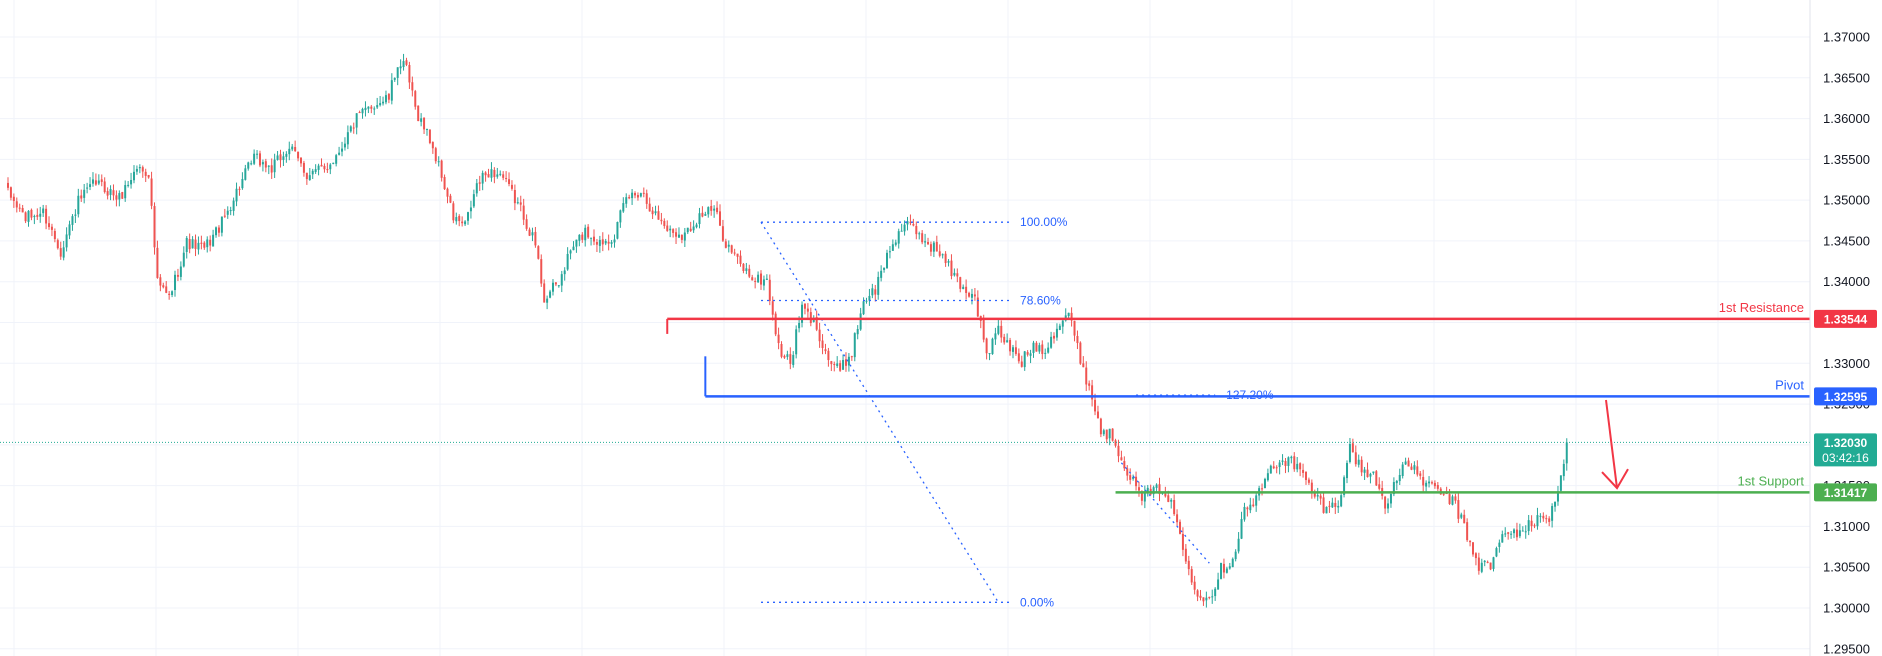 Image resolution: width=1882 pixels, height=656 pixels. I want to click on resistance-price-tag, so click(1845, 318).